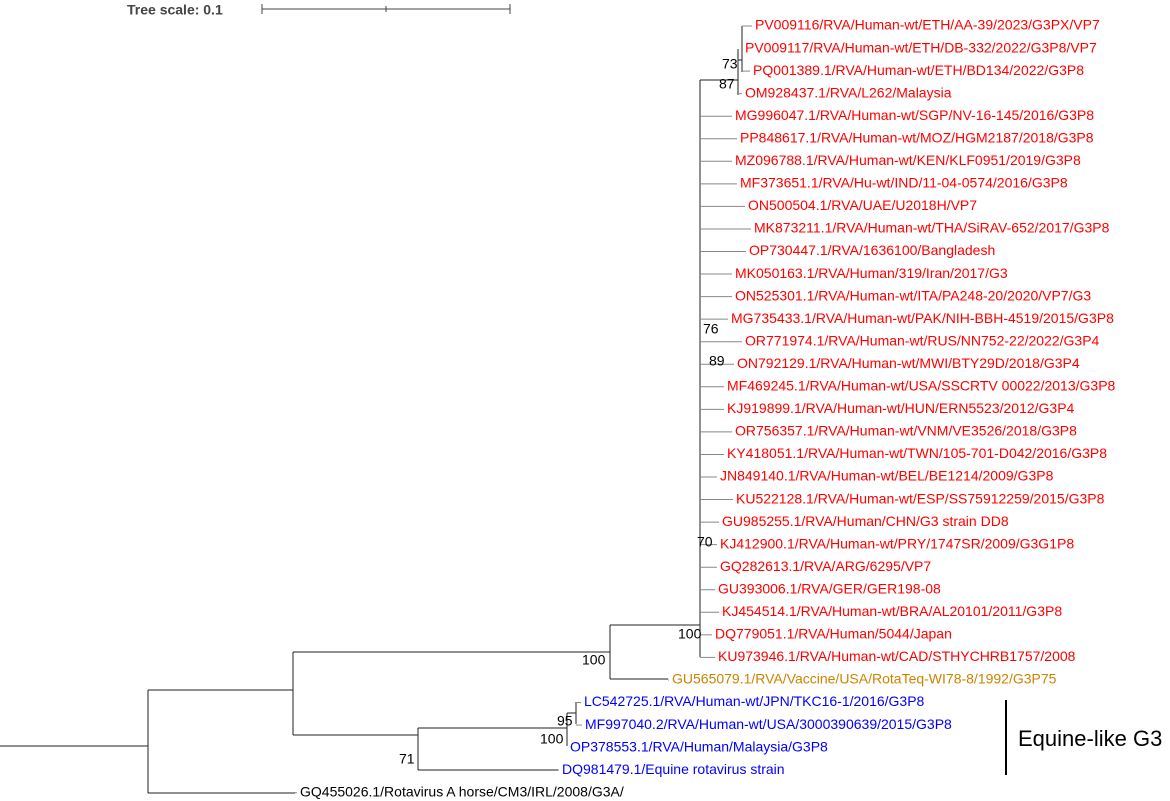 The width and height of the screenshot is (1170, 801). Describe the element at coordinates (407, 759) in the screenshot. I see `bootstrap-value: 71` at that location.